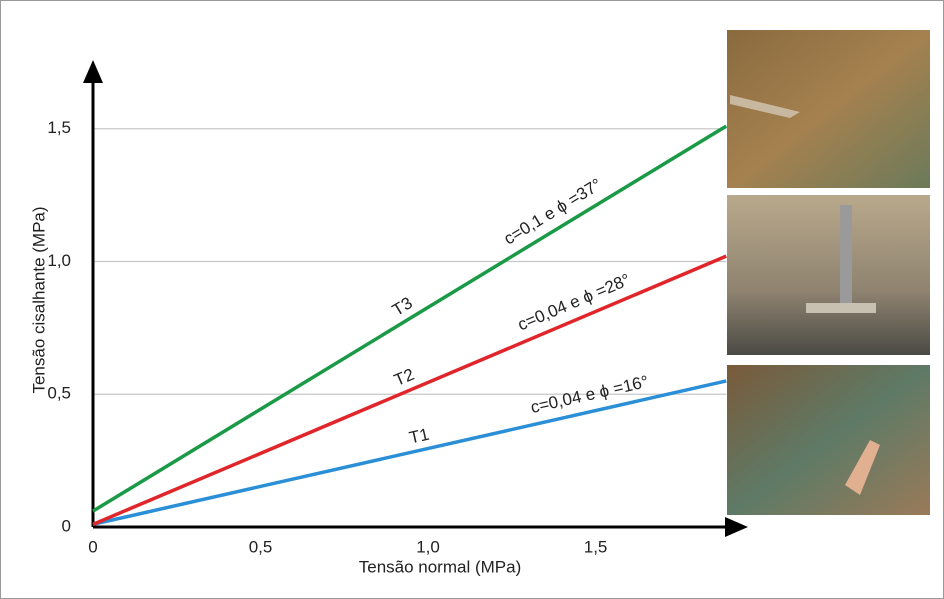 This screenshot has height=599, width=944. What do you see at coordinates (419, 436) in the screenshot?
I see `series-label: T1` at bounding box center [419, 436].